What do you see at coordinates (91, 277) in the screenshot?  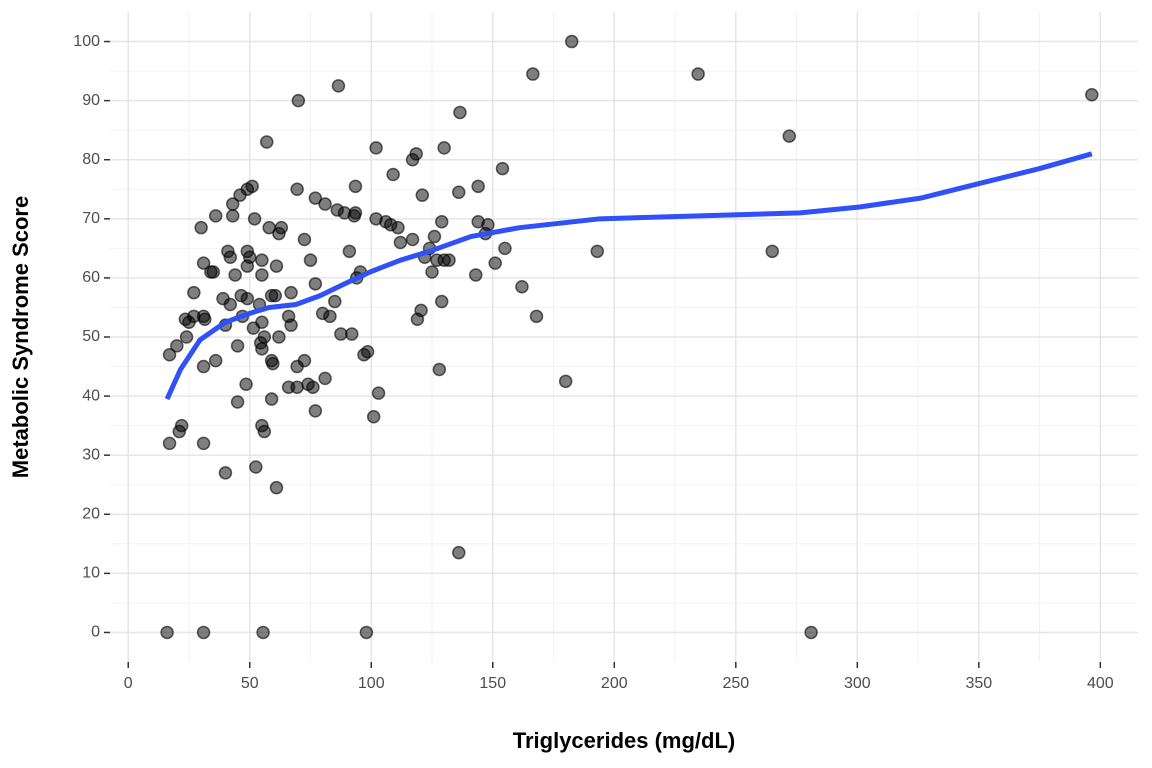 I see `y-tick-label: 60` at bounding box center [91, 277].